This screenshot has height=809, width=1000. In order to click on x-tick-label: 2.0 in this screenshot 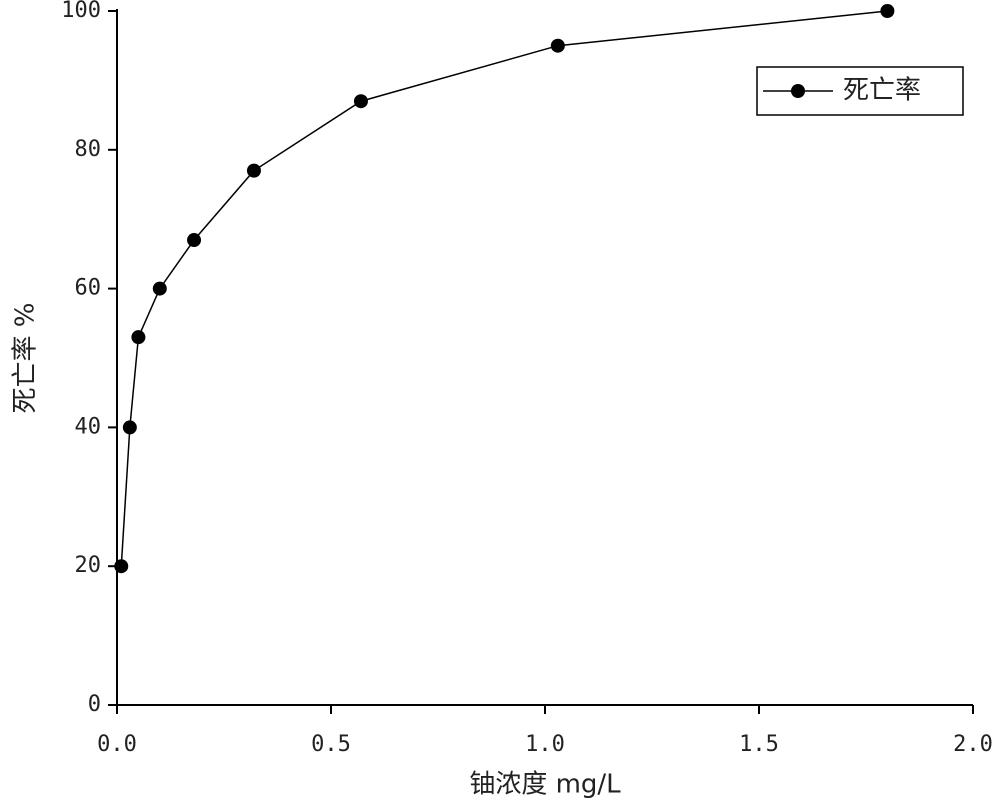, I will do `click(973, 744)`.